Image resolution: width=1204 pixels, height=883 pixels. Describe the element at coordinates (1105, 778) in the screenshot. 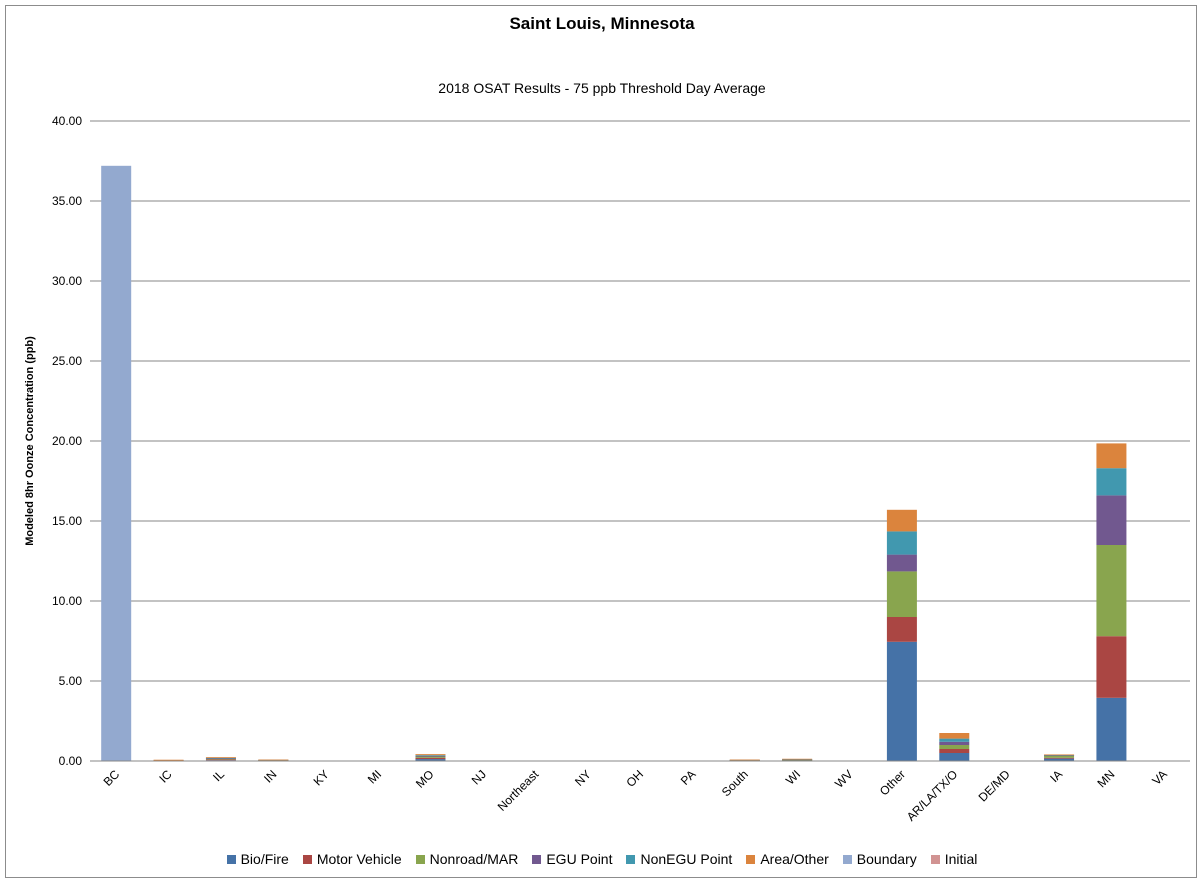

I see `x-tick-label: MN` at that location.